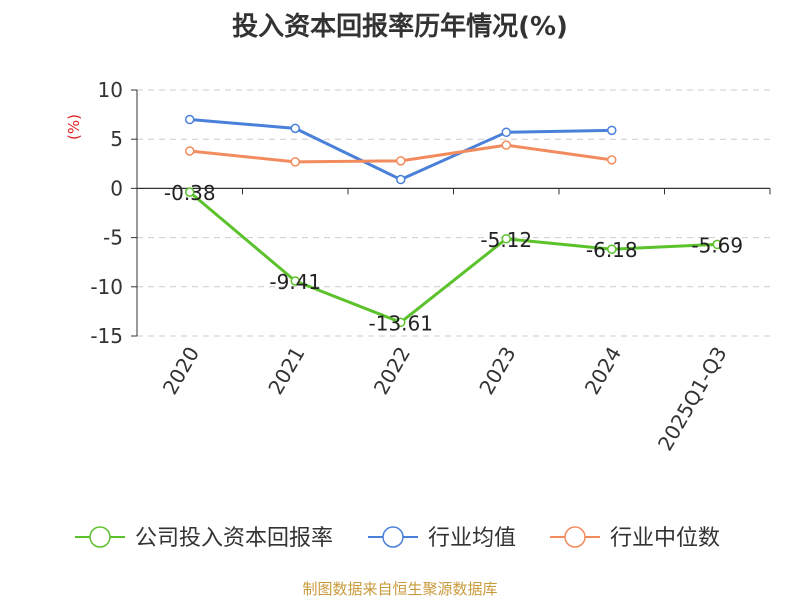 This screenshot has height=600, width=800. Describe the element at coordinates (286, 371) in the screenshot. I see `x-tick-label: 2021` at that location.